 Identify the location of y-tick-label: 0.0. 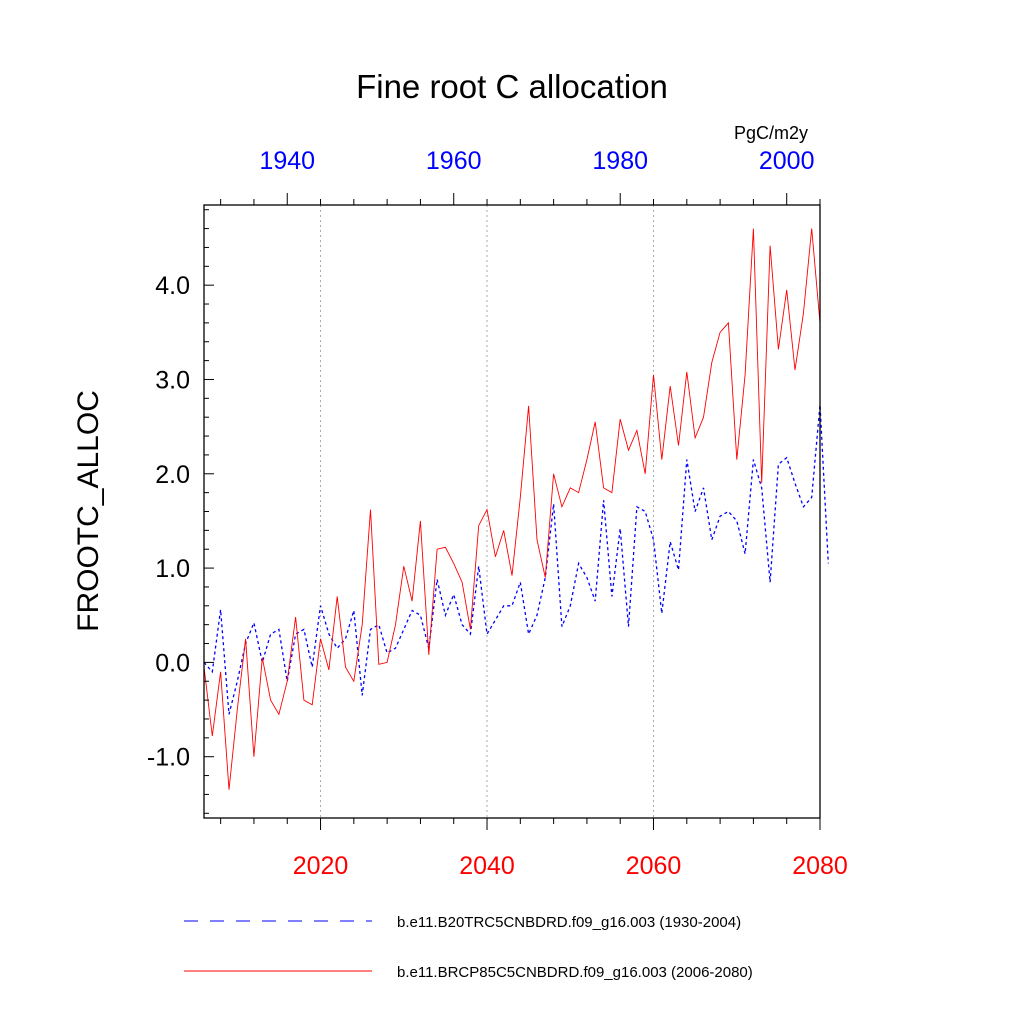
(172, 663).